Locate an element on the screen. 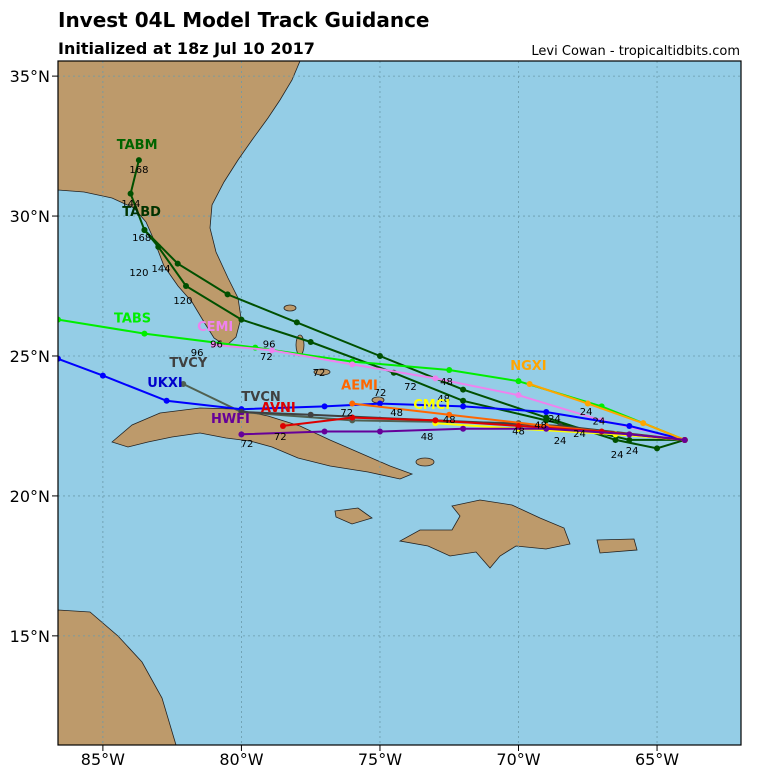 This screenshot has height=768, width=768. puerto-rico is located at coordinates (617, 546).